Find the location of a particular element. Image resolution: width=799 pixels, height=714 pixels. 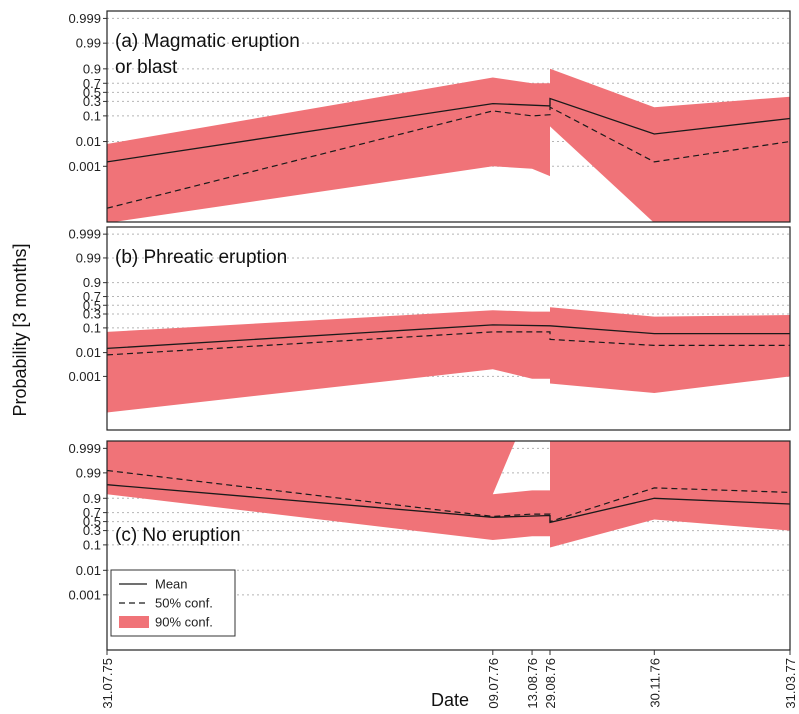

x-tick-label: 30.11.76 is located at coordinates (654, 683).